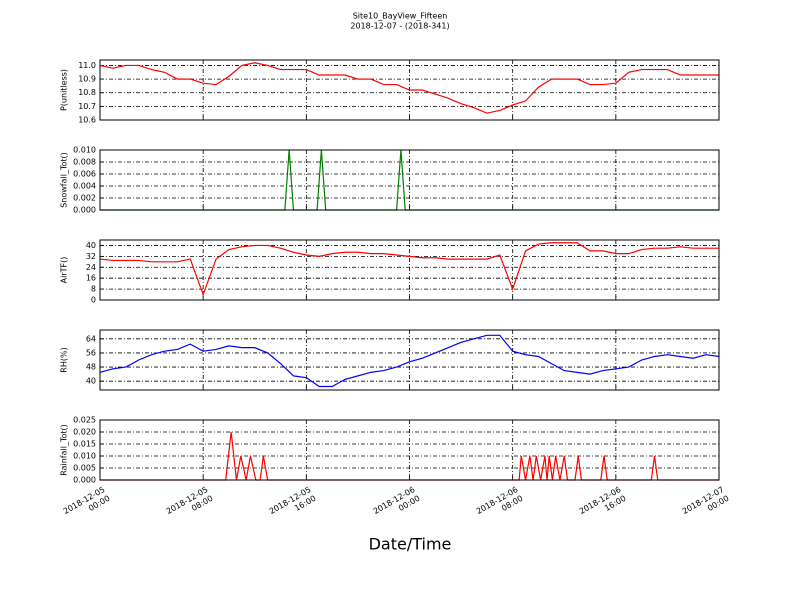 Image resolution: width=800 pixels, height=600 pixels. I want to click on y-tick-label: 0.008, so click(84, 162).